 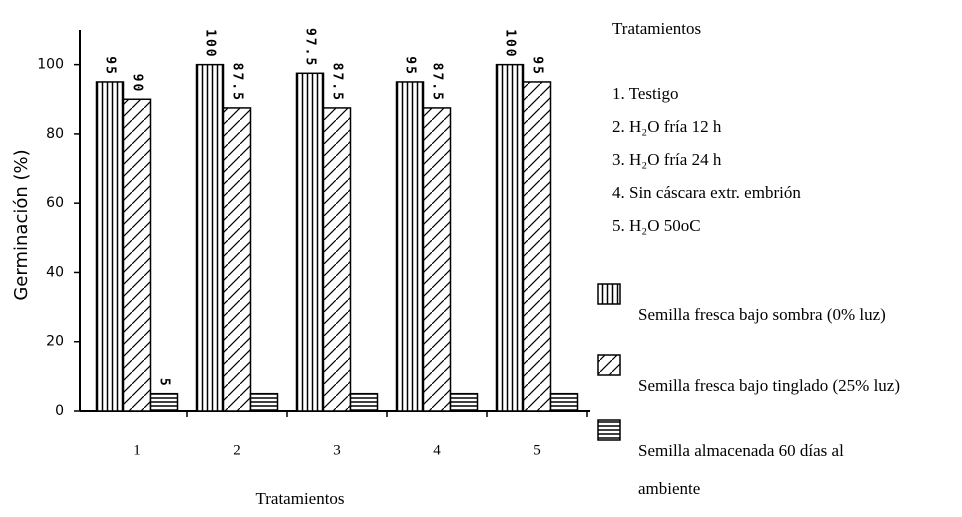 I want to click on treatment-item: 3. H₂O fría 24 h, so click(x=667, y=159).